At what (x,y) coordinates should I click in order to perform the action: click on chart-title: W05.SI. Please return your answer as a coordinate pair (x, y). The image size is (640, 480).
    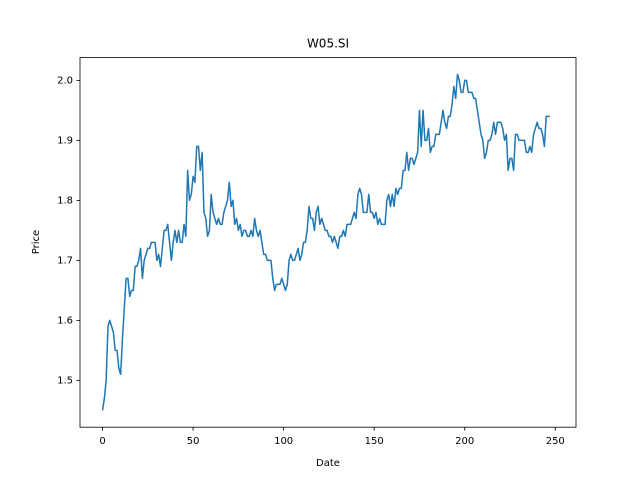
    Looking at the image, I should click on (328, 44).